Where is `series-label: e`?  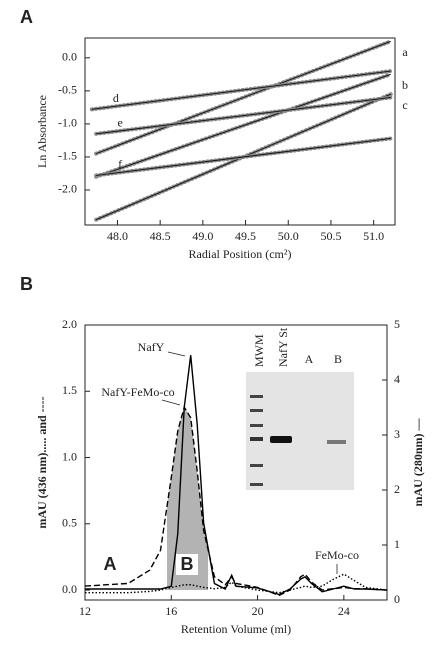
series-label: e is located at coordinates (119, 123).